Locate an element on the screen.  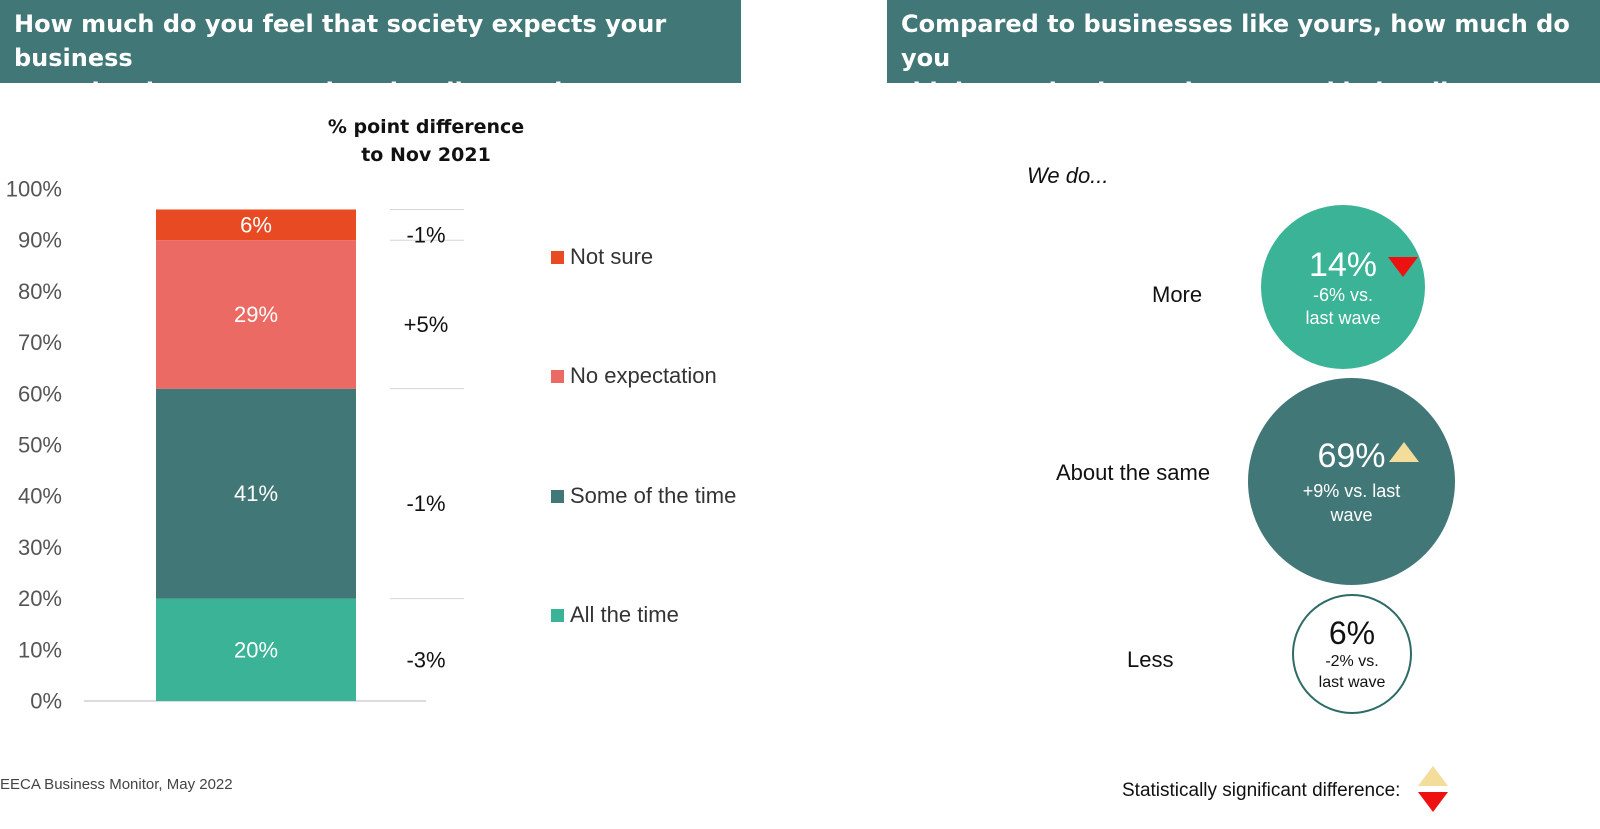
significance-down-icon is located at coordinates (1433, 802).